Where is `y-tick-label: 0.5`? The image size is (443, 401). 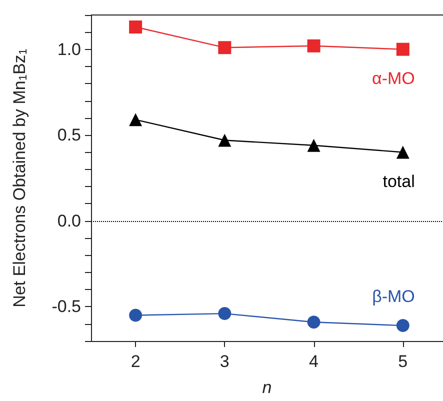 y-tick-label: 0.5 is located at coordinates (69, 135).